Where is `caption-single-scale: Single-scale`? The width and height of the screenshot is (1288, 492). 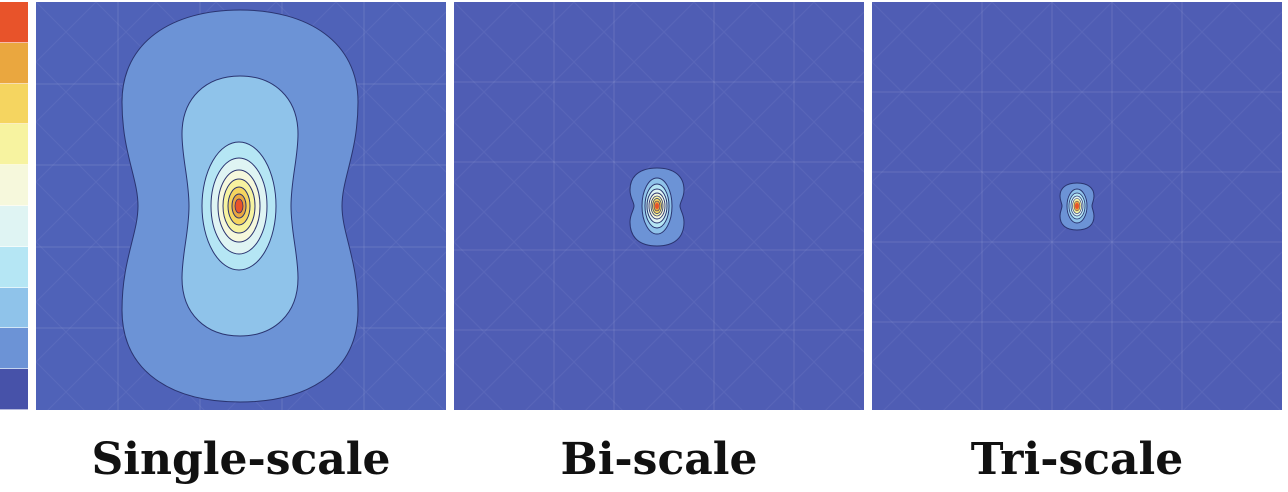 caption-single-scale: Single-scale is located at coordinates (241, 459).